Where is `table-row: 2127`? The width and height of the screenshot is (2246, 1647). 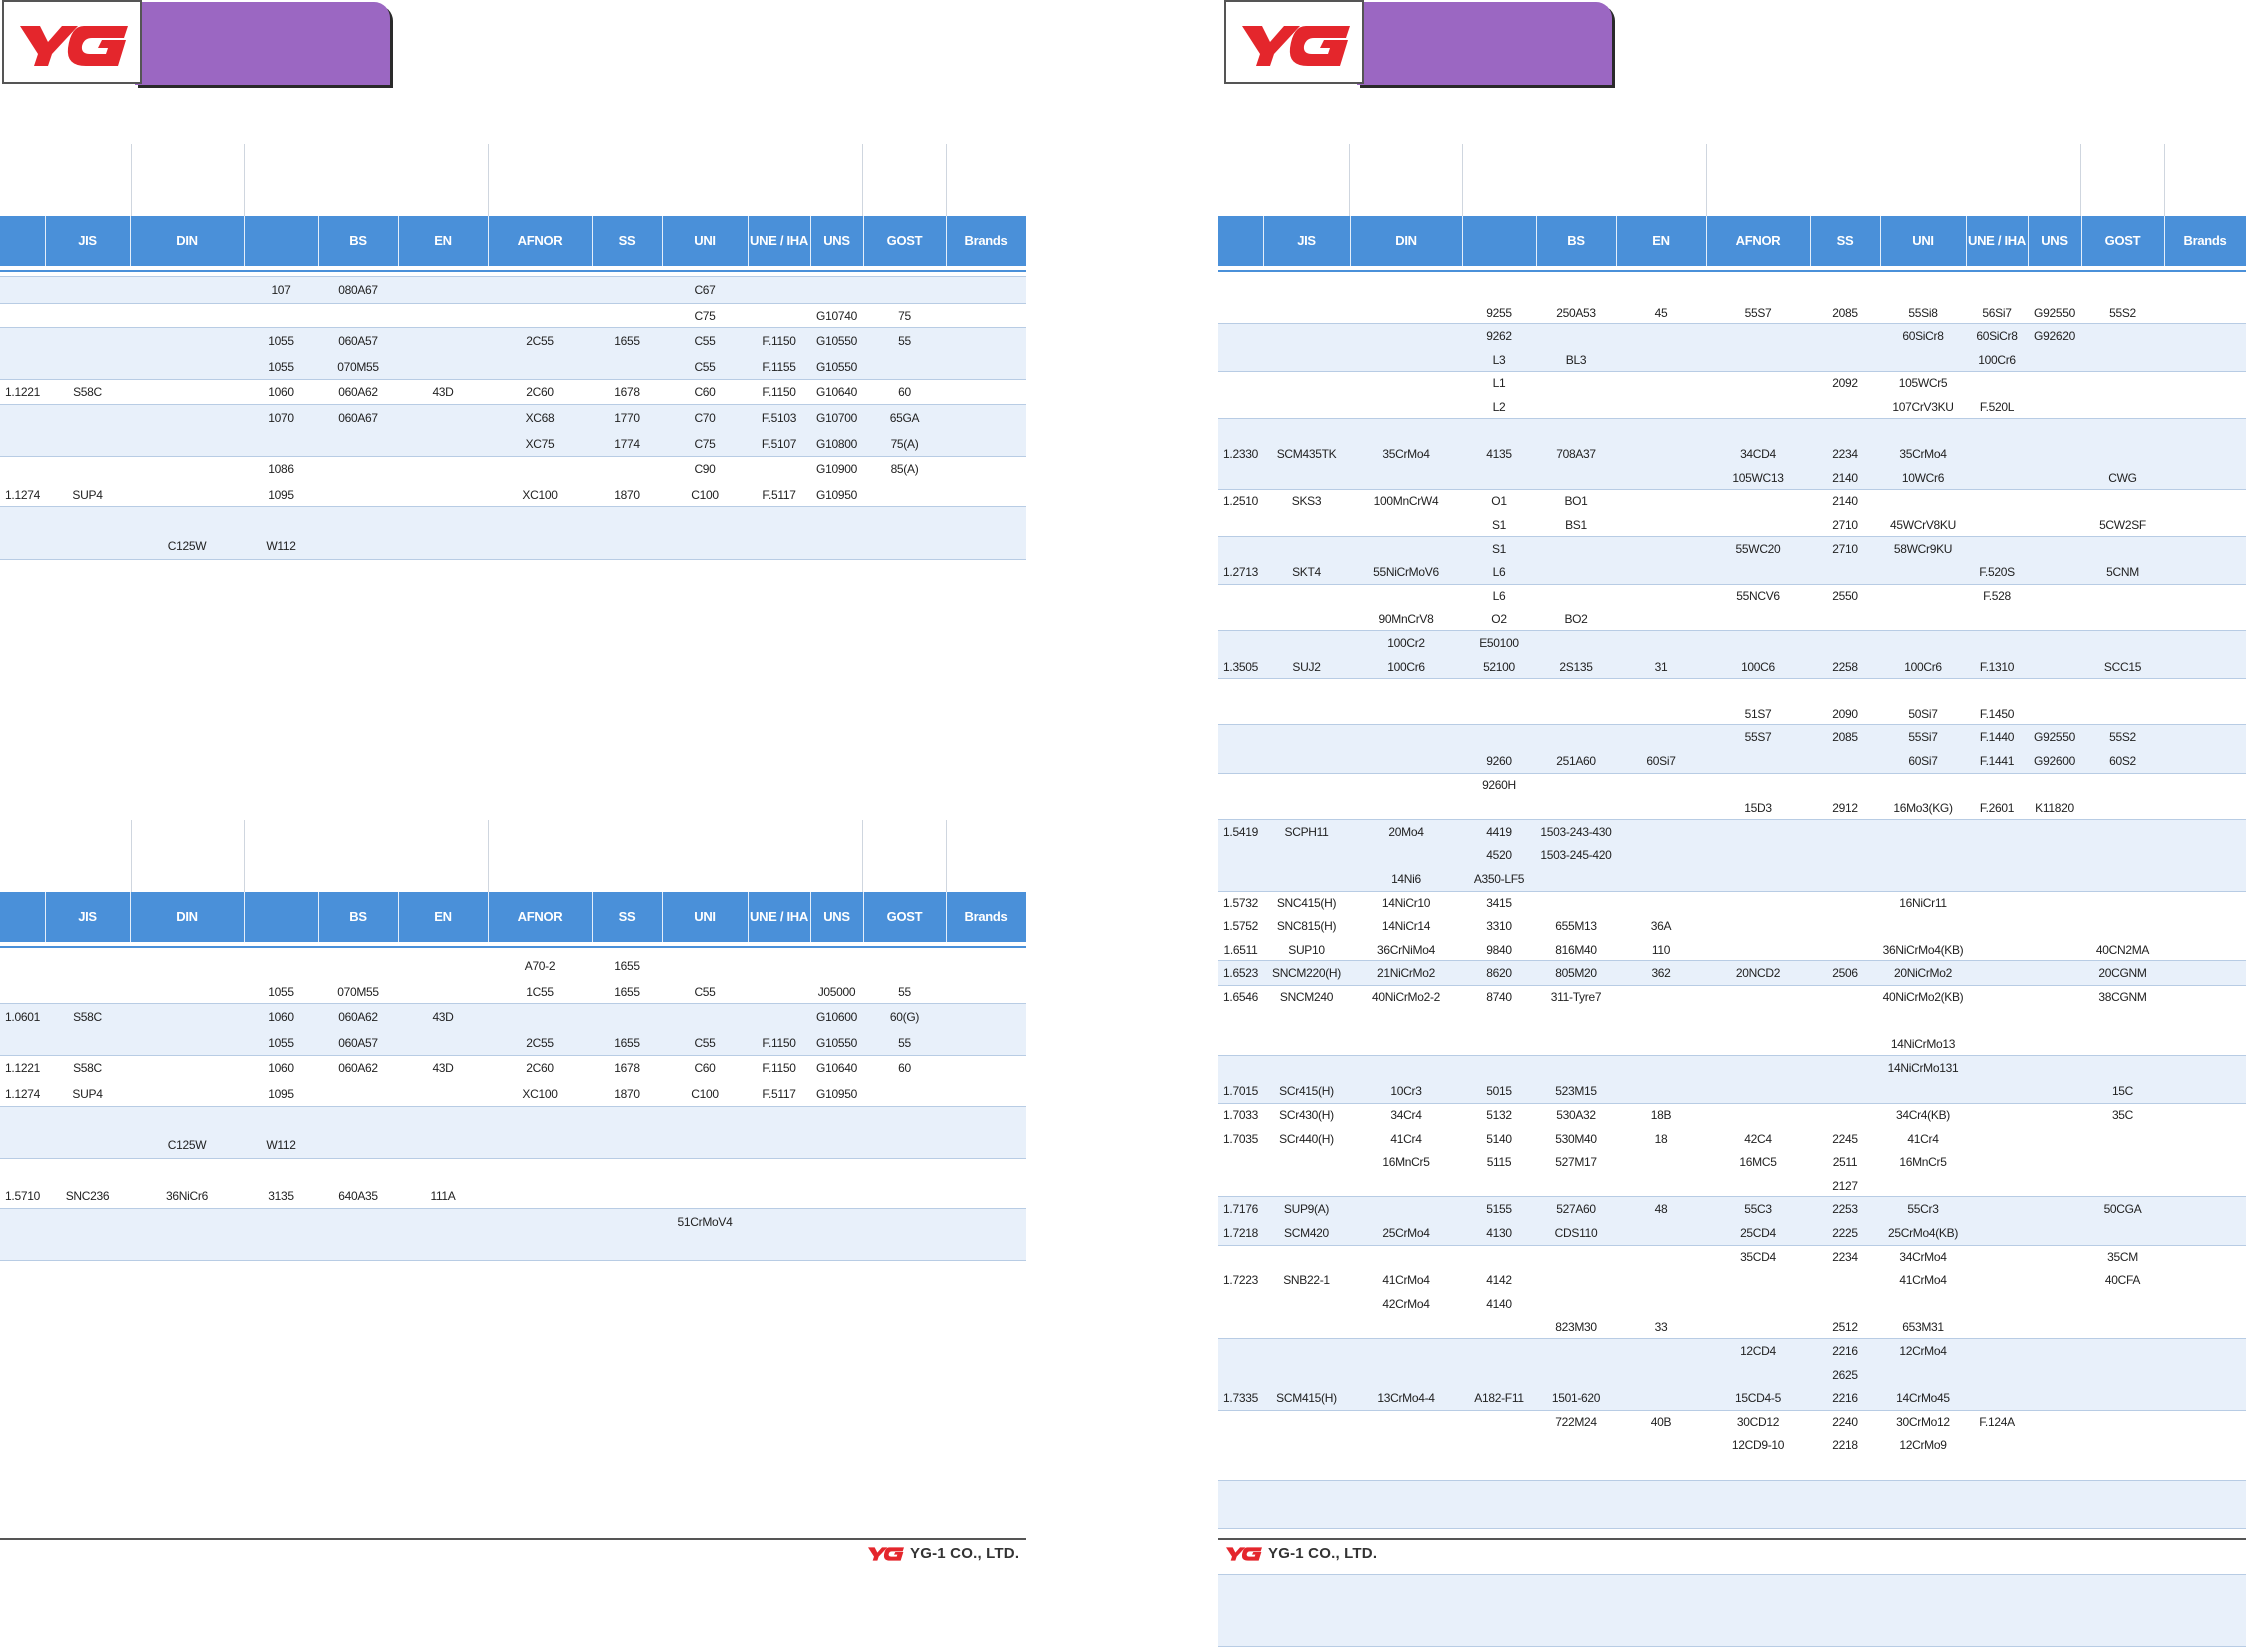 table-row: 2127 is located at coordinates (1732, 1189).